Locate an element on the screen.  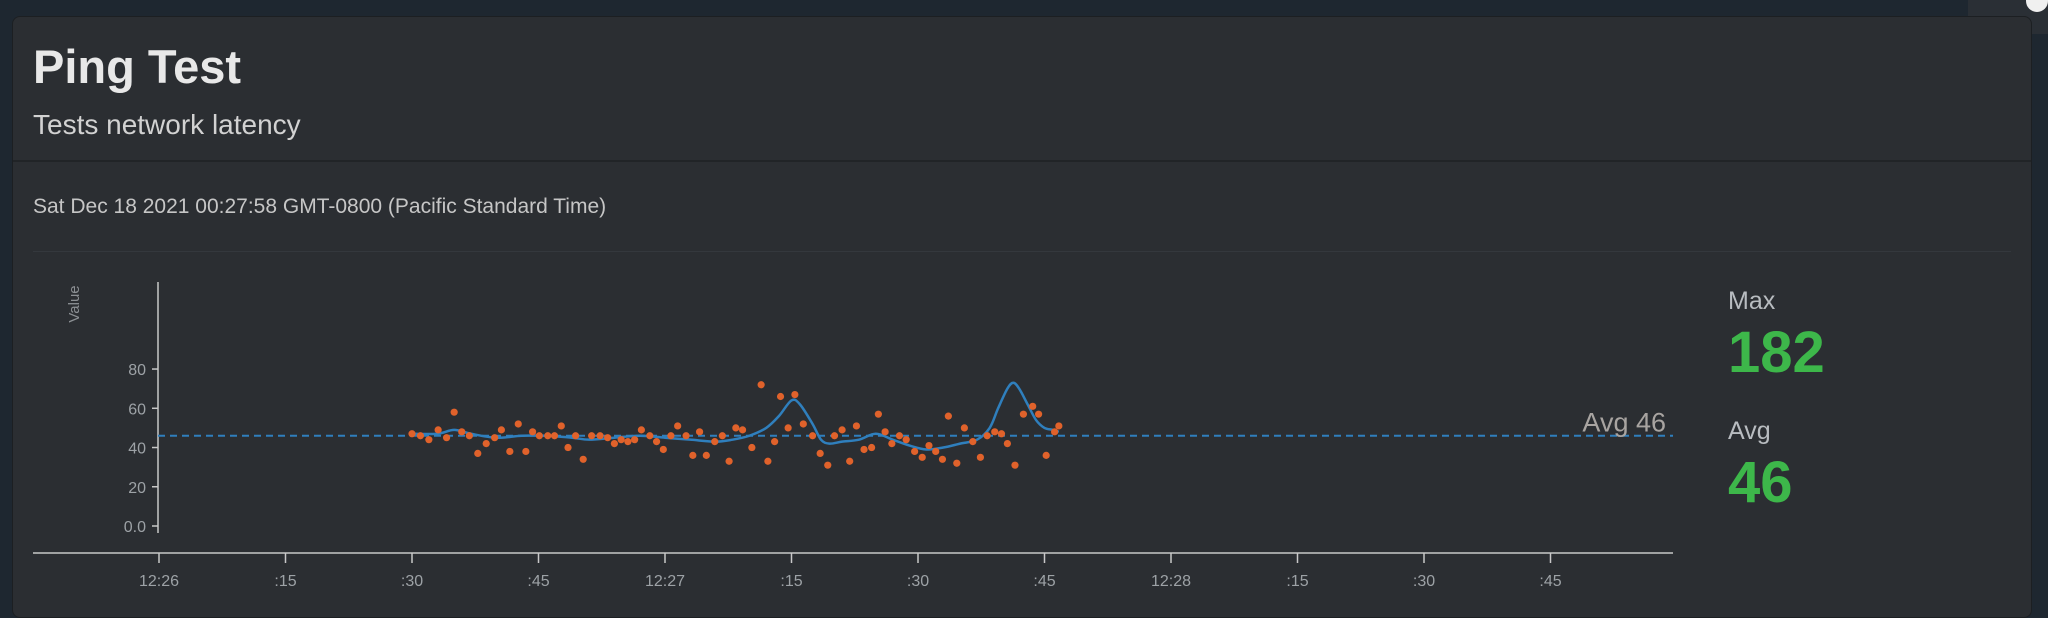
x-tick-label: 12:27 is located at coordinates (665, 581).